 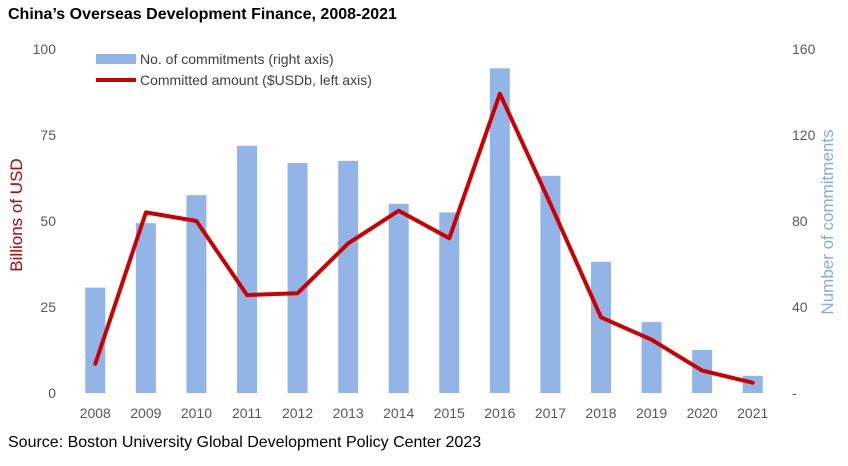 What do you see at coordinates (601, 327) in the screenshot?
I see `bar-2018` at bounding box center [601, 327].